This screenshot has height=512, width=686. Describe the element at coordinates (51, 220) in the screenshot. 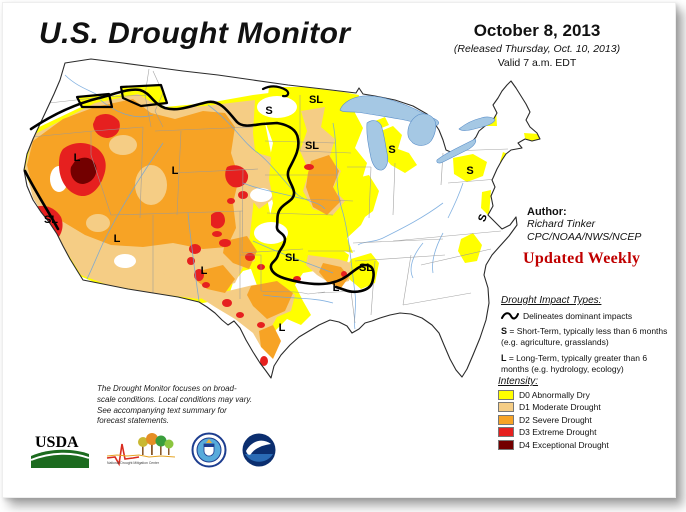

I see `map-impact-label-sl-6: SL` at that location.